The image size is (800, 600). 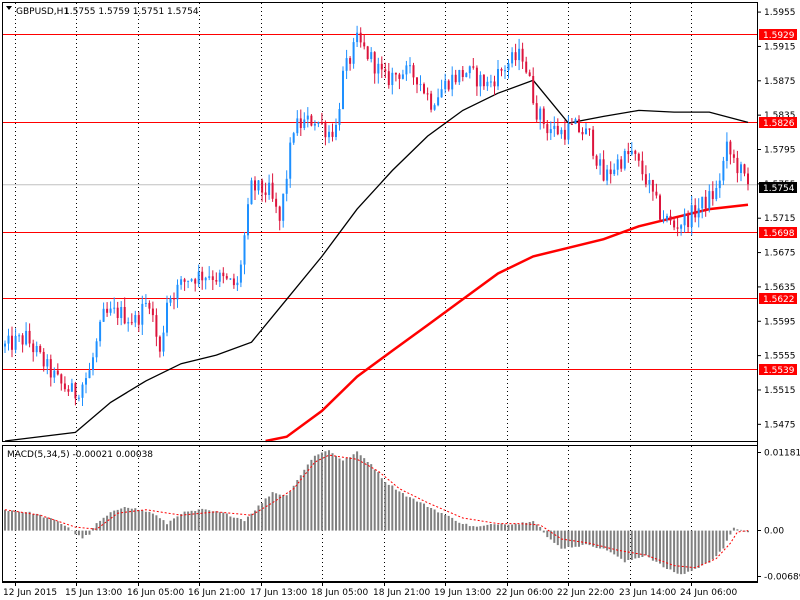 What do you see at coordinates (778, 34) in the screenshot?
I see `level-label-box` at bounding box center [778, 34].